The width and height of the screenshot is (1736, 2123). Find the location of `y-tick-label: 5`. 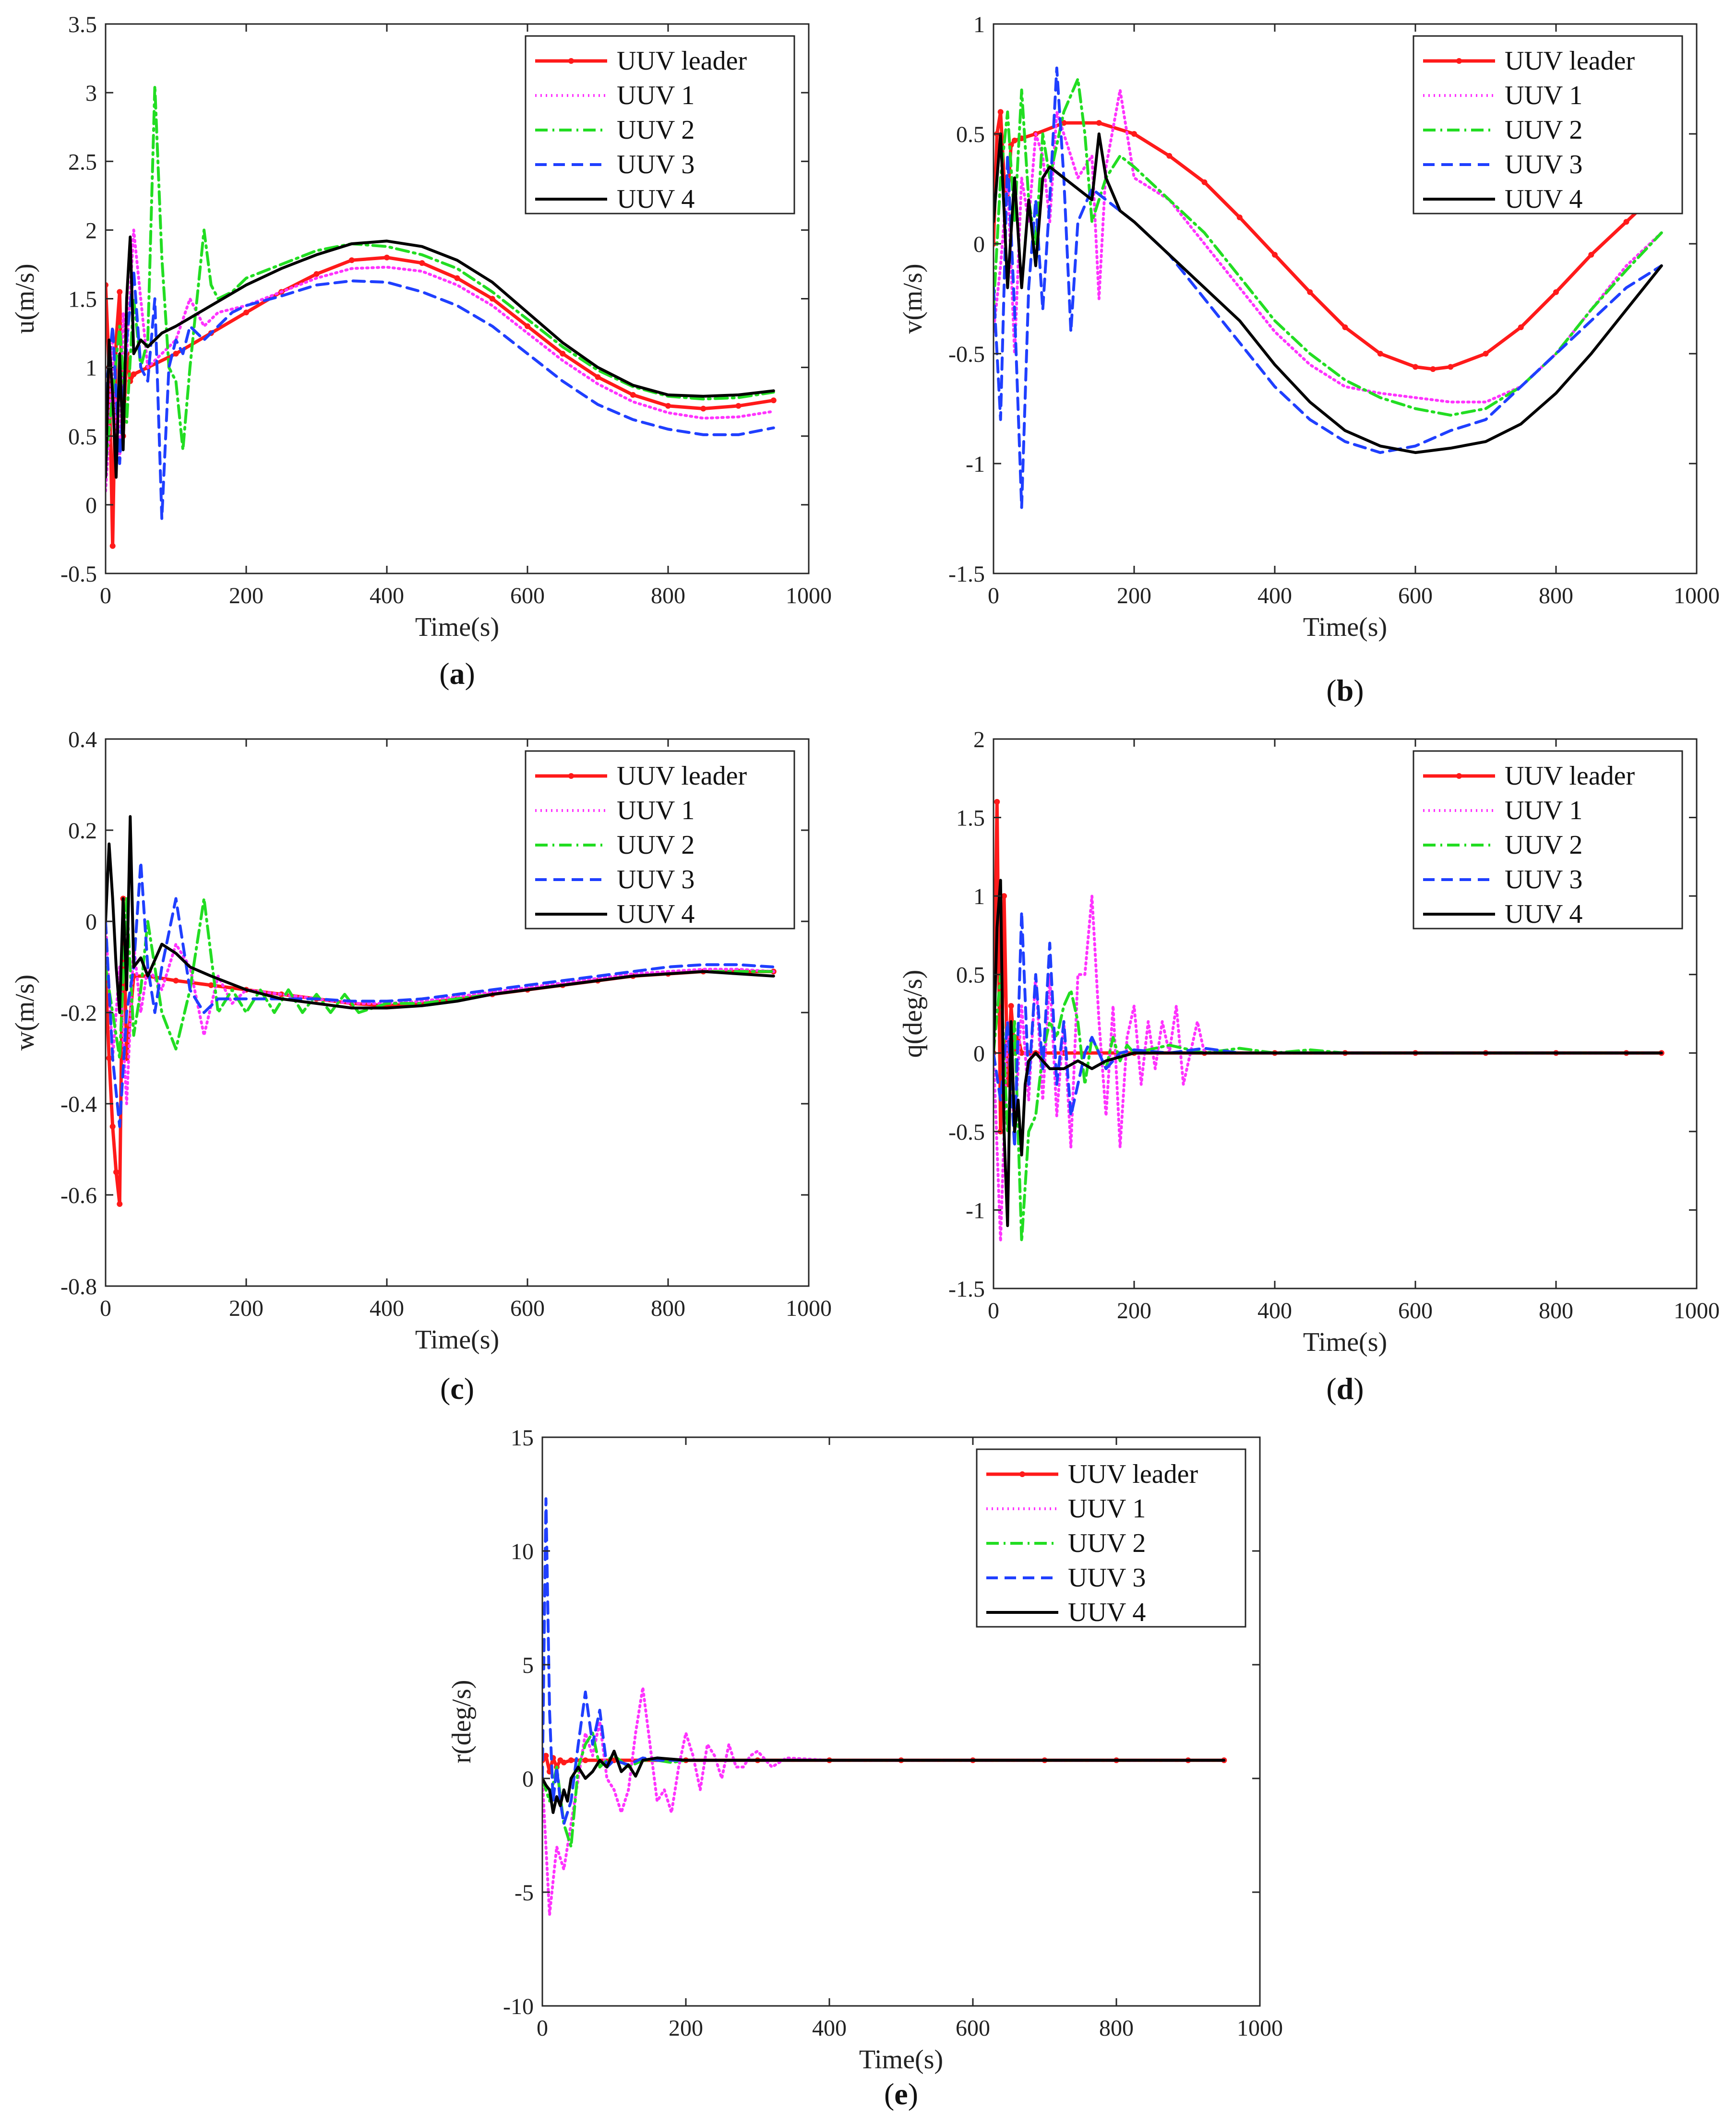

y-tick-label: 5 is located at coordinates (528, 1665).